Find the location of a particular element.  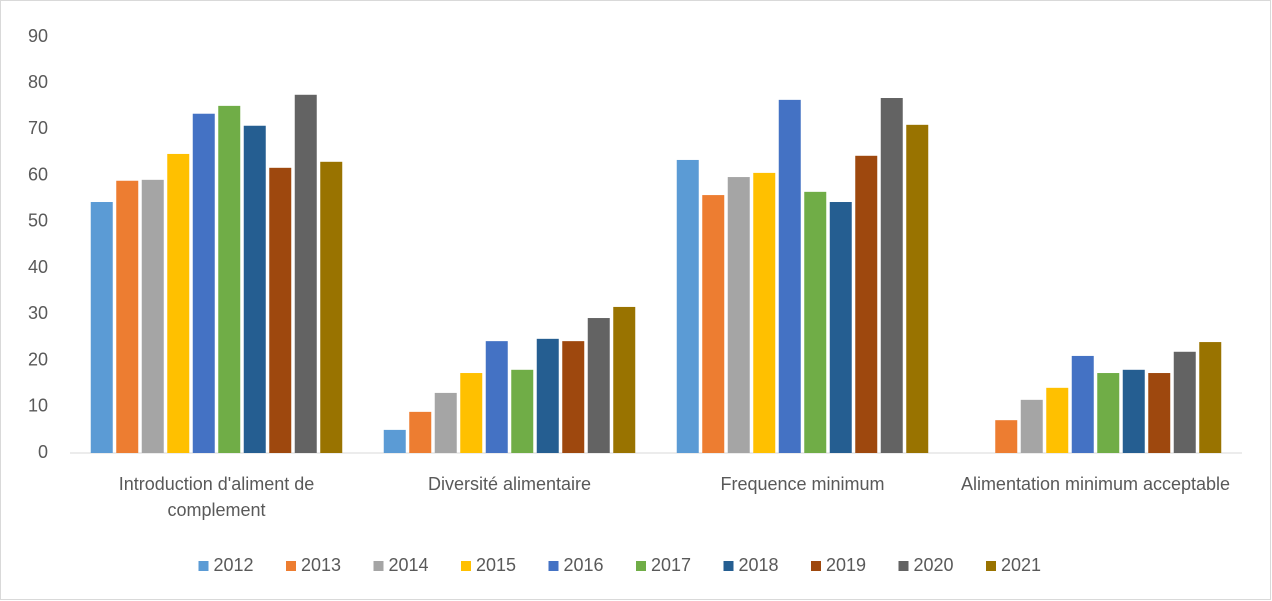

x-tick-label: Diversité alimentaire is located at coordinates (509, 484).